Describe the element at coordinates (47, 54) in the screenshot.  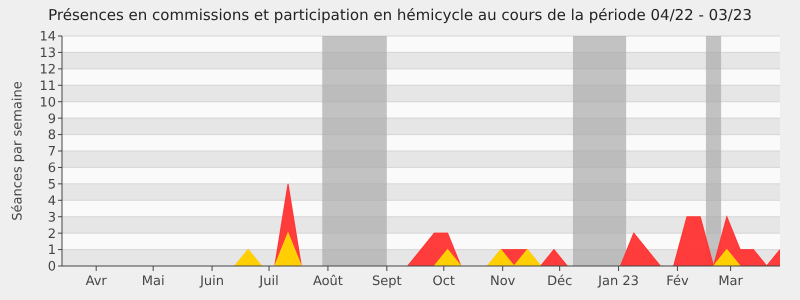
I see `y-tick-label: 13` at that location.